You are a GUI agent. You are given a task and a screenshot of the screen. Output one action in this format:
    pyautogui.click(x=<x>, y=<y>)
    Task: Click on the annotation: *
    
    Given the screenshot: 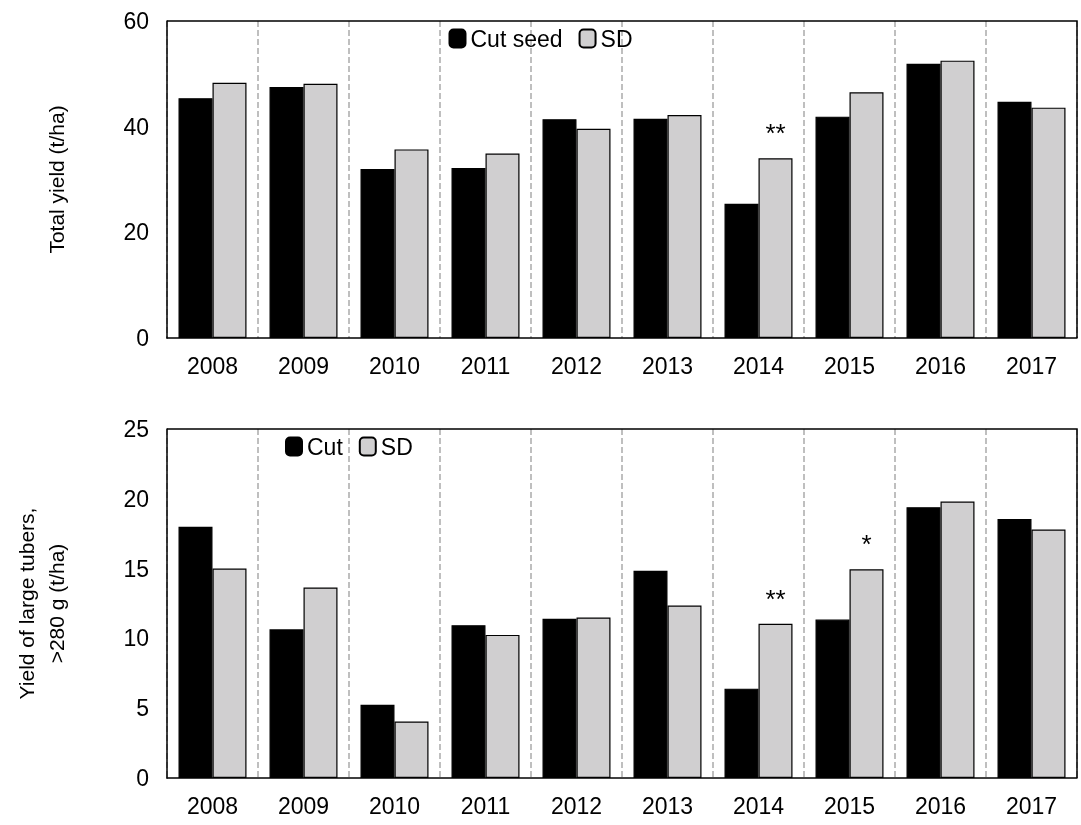 What is the action you would take?
    pyautogui.click(x=866, y=544)
    